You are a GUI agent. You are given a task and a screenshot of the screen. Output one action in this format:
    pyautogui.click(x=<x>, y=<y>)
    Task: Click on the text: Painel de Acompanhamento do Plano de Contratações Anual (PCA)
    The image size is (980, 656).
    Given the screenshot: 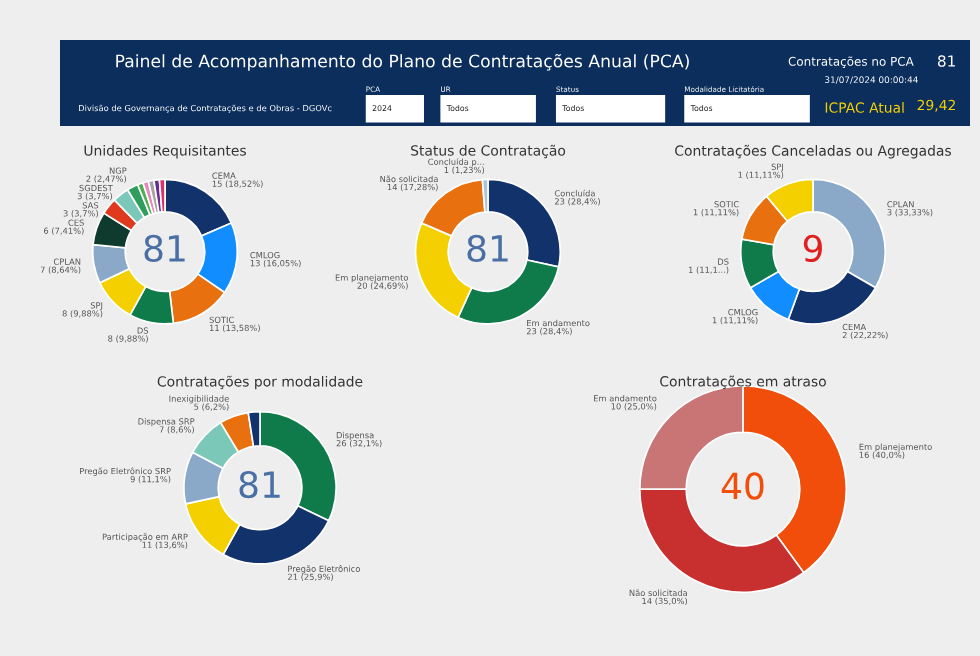 What is the action you would take?
    pyautogui.click(x=402, y=62)
    